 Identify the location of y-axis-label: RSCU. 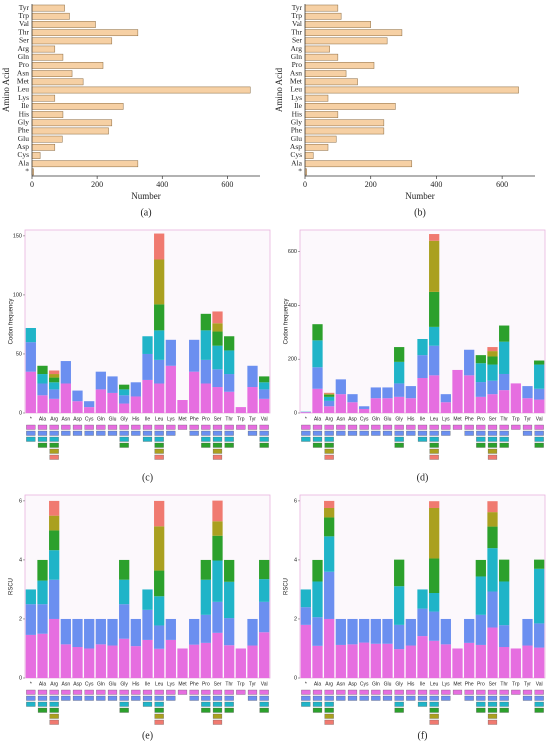
(12, 586).